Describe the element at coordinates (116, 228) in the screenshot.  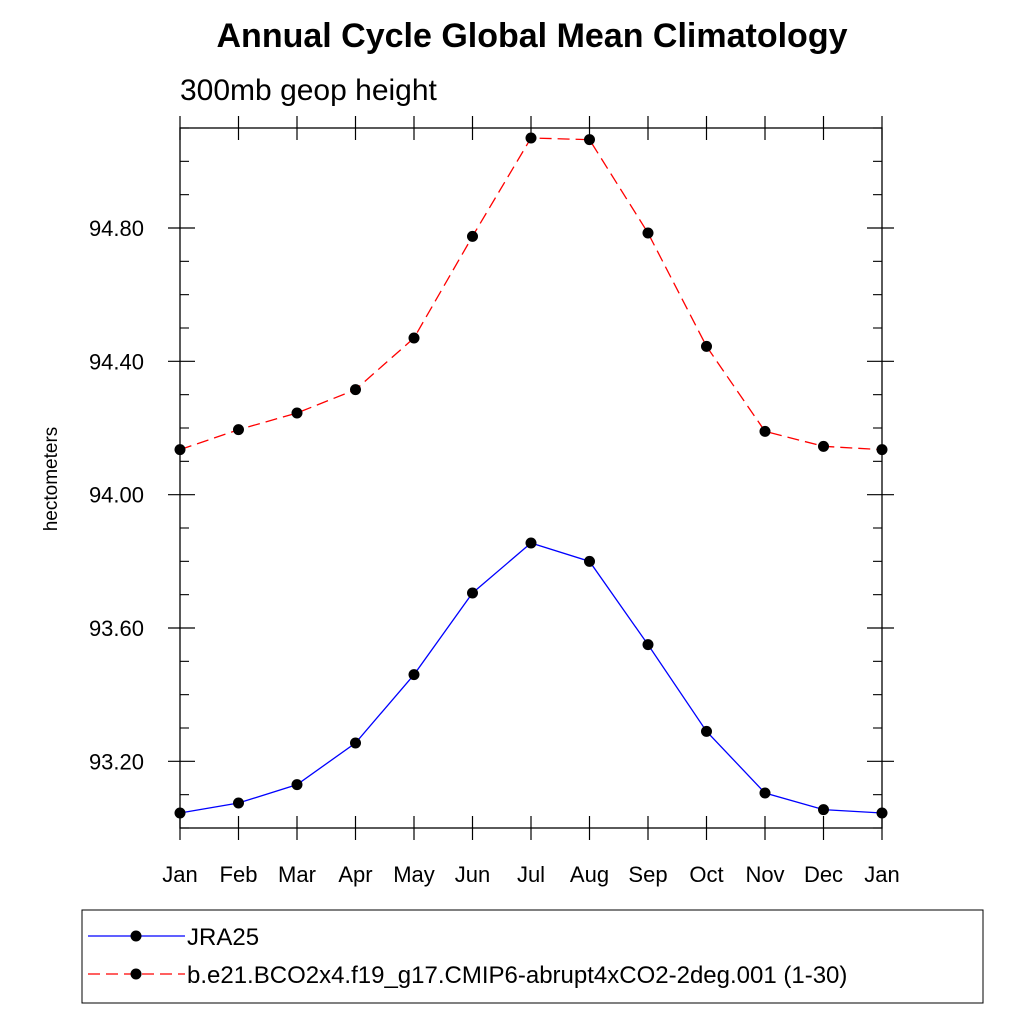
I see `y-tick-label: 94.80` at that location.